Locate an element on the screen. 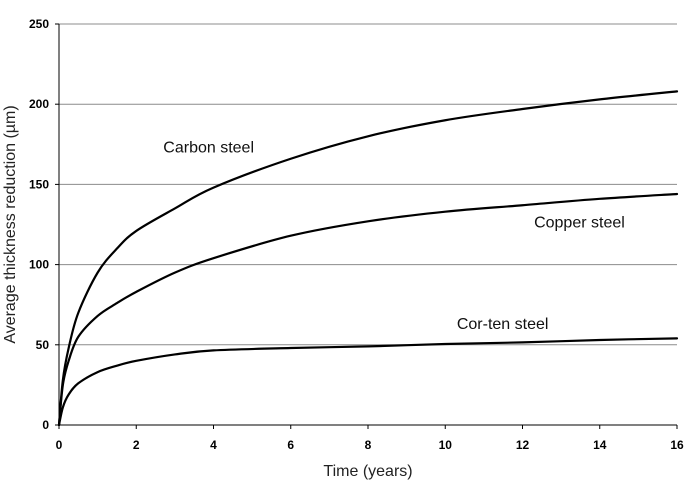  y-axis-title: Average thickness reduction (µm) is located at coordinates (10, 224).